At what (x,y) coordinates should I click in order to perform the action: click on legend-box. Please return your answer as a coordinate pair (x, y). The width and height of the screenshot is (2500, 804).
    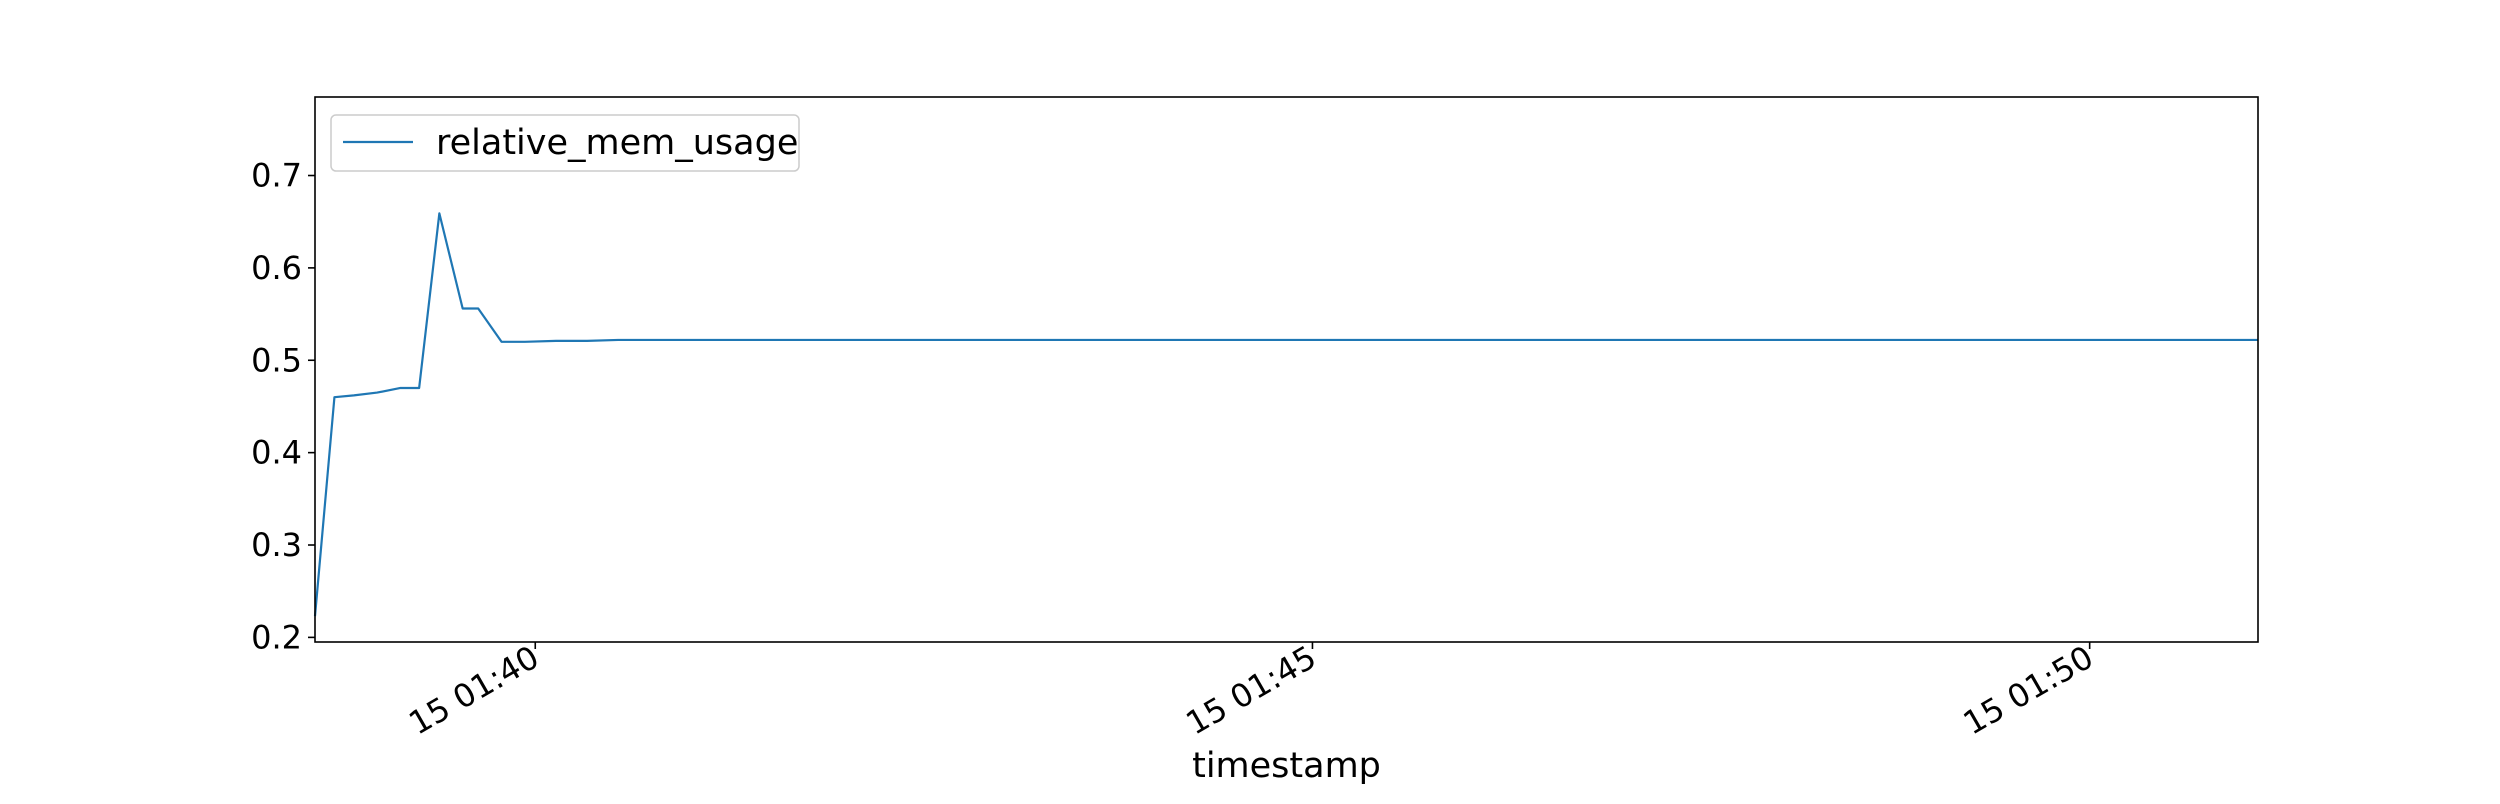
    Looking at the image, I should click on (565, 143).